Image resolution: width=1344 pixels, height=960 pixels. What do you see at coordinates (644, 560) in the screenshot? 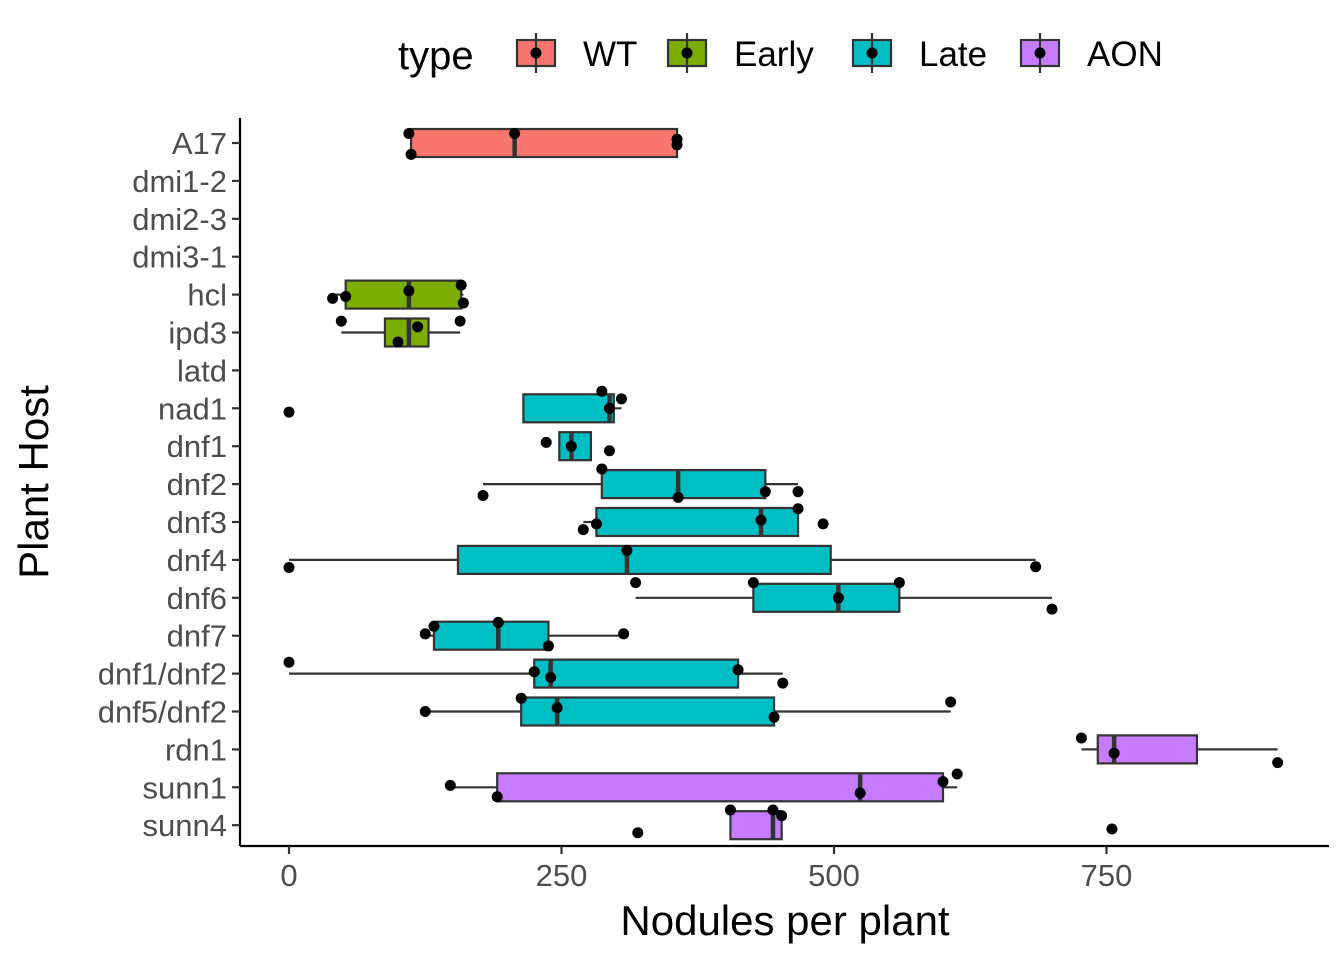
I see `box-dnf4` at bounding box center [644, 560].